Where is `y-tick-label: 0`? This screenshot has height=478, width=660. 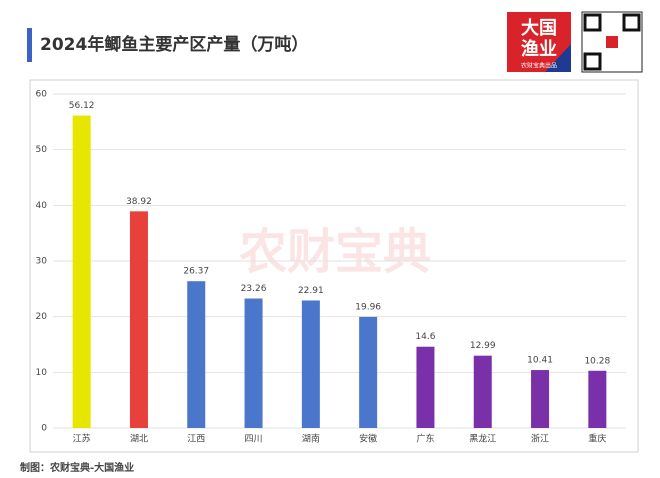 y-tick-label: 0 is located at coordinates (44, 429).